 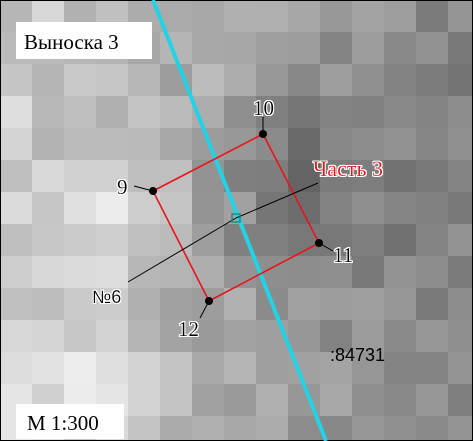 What do you see at coordinates (263, 108) in the screenshot?
I see `point-10-label: 10` at bounding box center [263, 108].